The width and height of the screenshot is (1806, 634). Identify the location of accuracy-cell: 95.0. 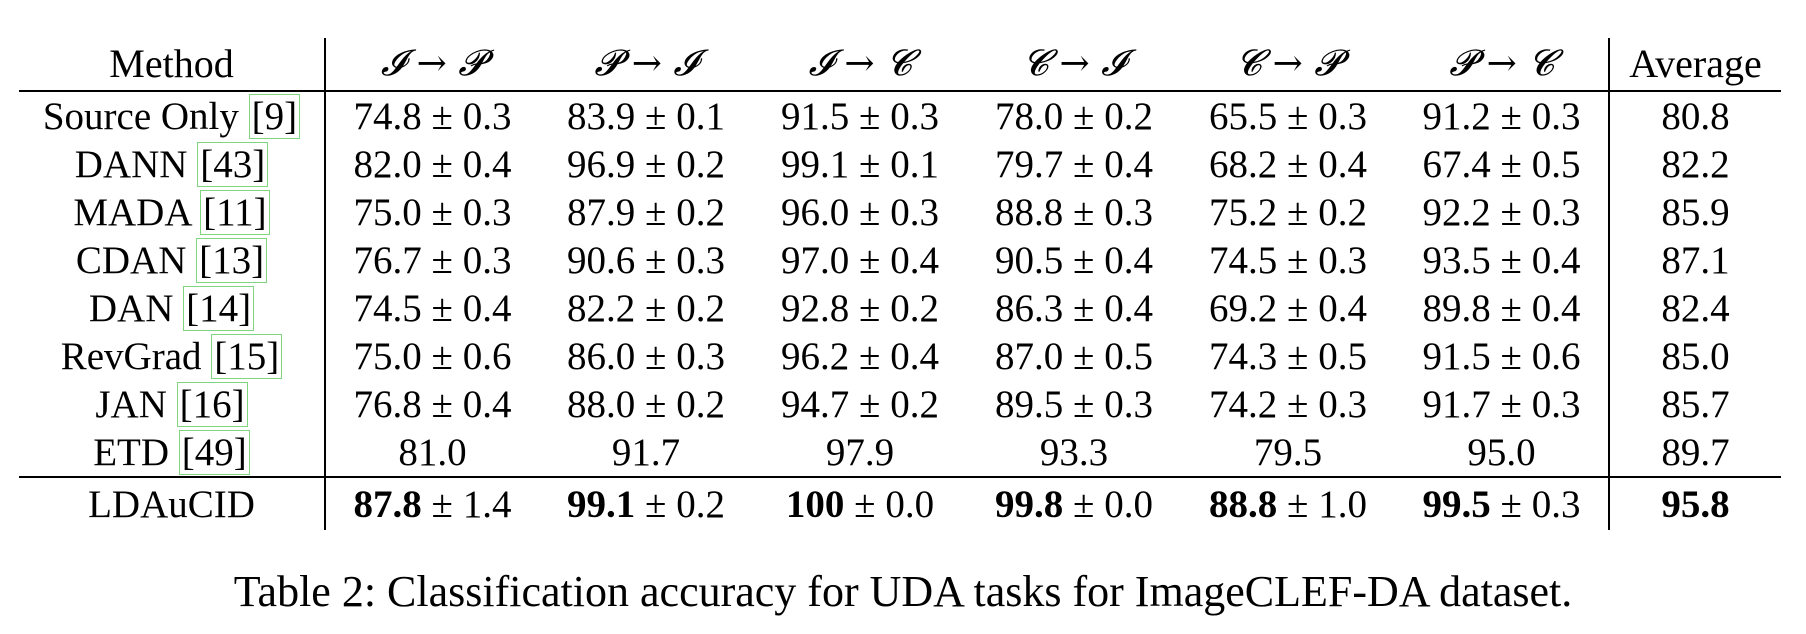
(1502, 452).